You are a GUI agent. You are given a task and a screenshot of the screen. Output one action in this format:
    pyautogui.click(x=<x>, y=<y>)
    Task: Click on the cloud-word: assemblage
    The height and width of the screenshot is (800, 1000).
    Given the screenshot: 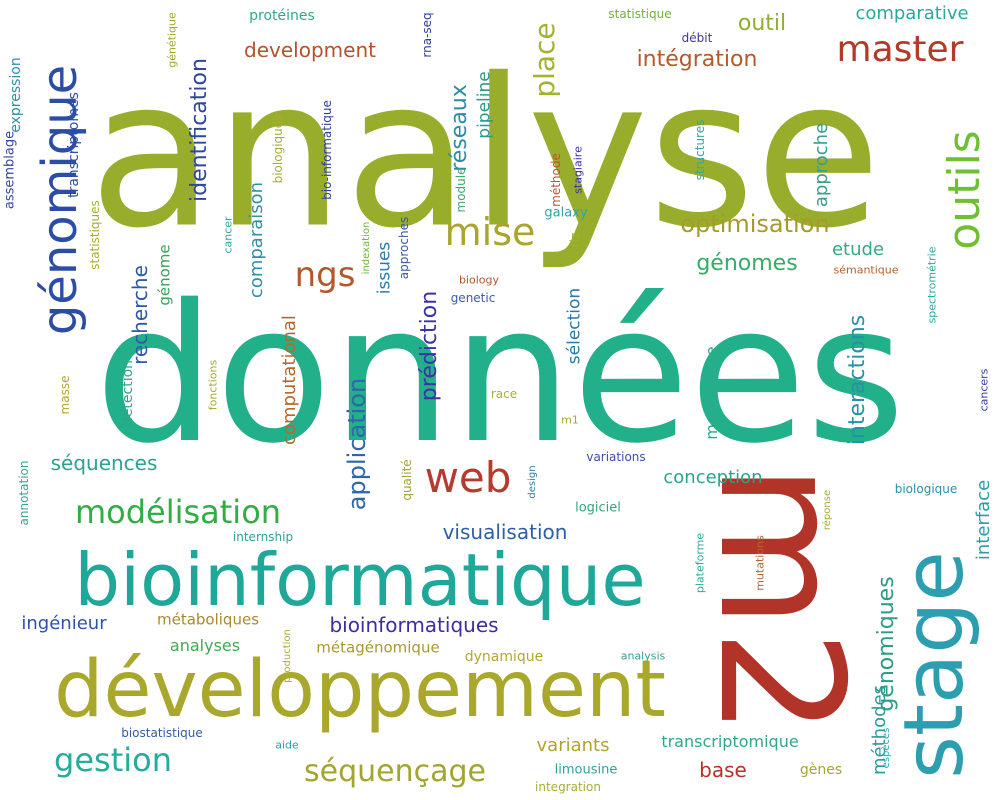 What is the action you would take?
    pyautogui.click(x=10, y=170)
    